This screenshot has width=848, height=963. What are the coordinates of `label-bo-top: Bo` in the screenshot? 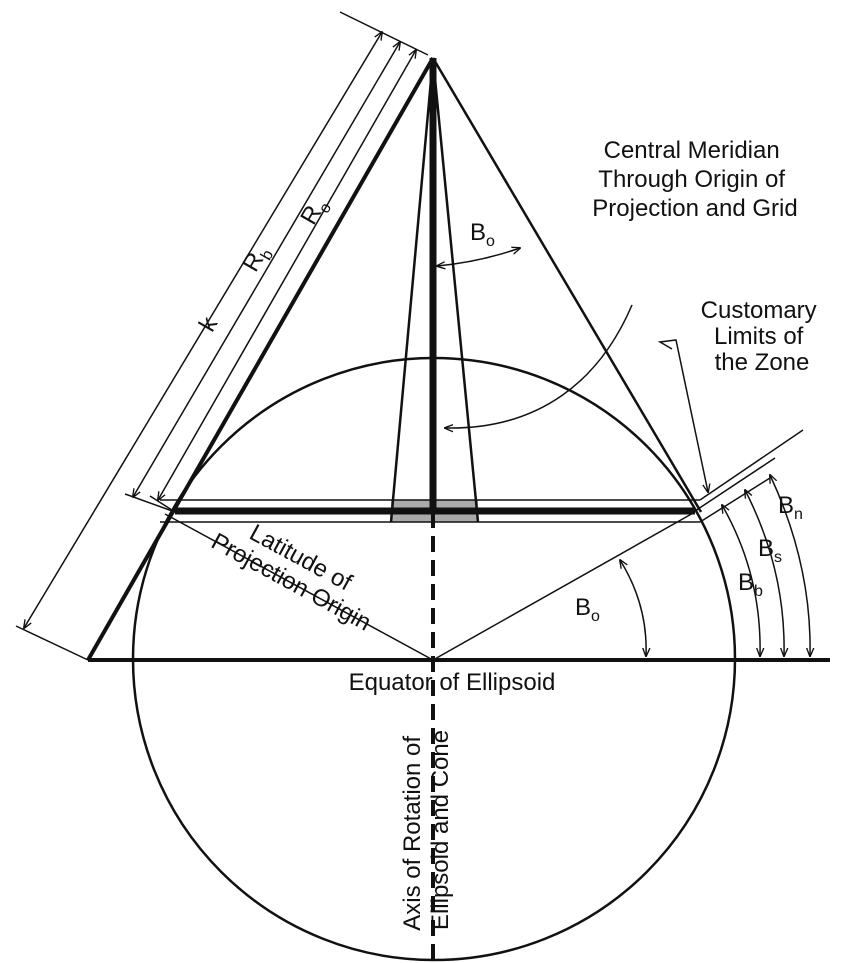 It's located at (482, 234).